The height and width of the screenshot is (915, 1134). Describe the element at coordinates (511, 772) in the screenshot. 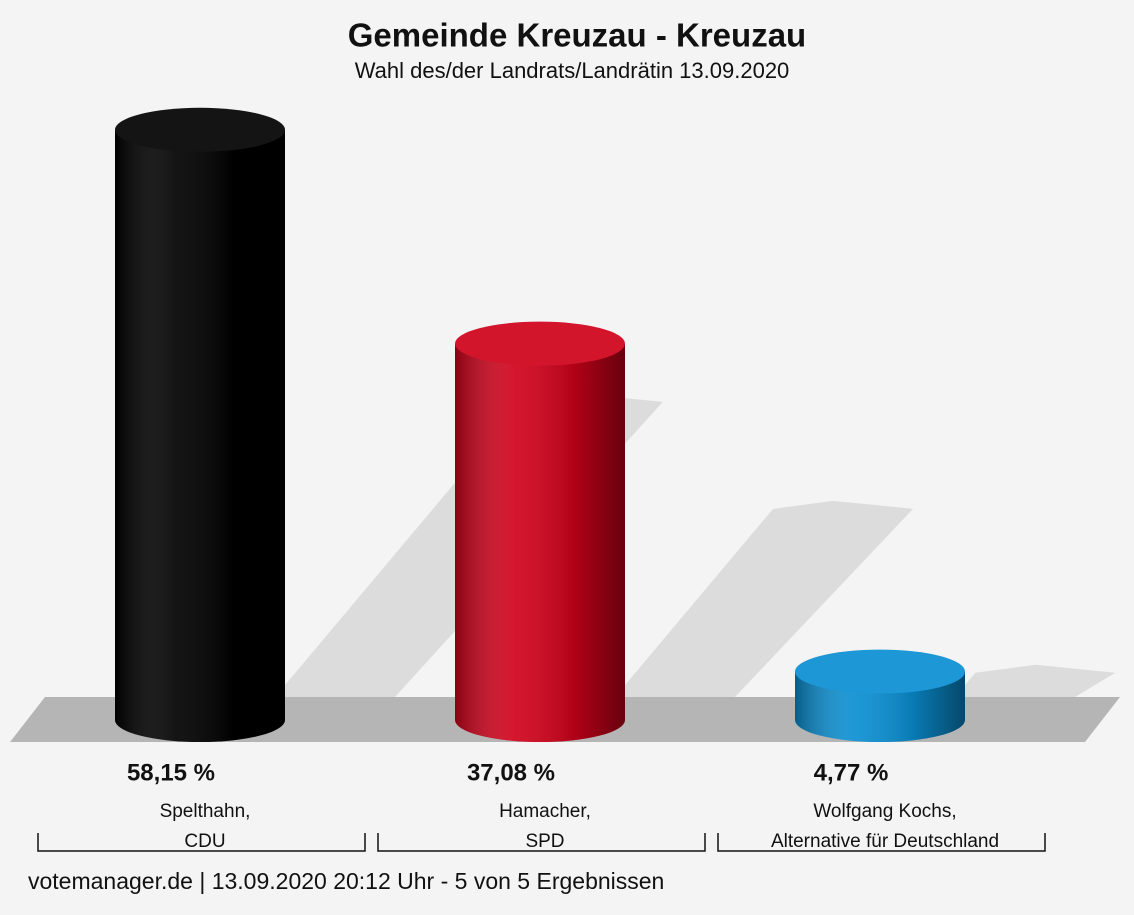

I see `value-label: 37,08 %` at that location.